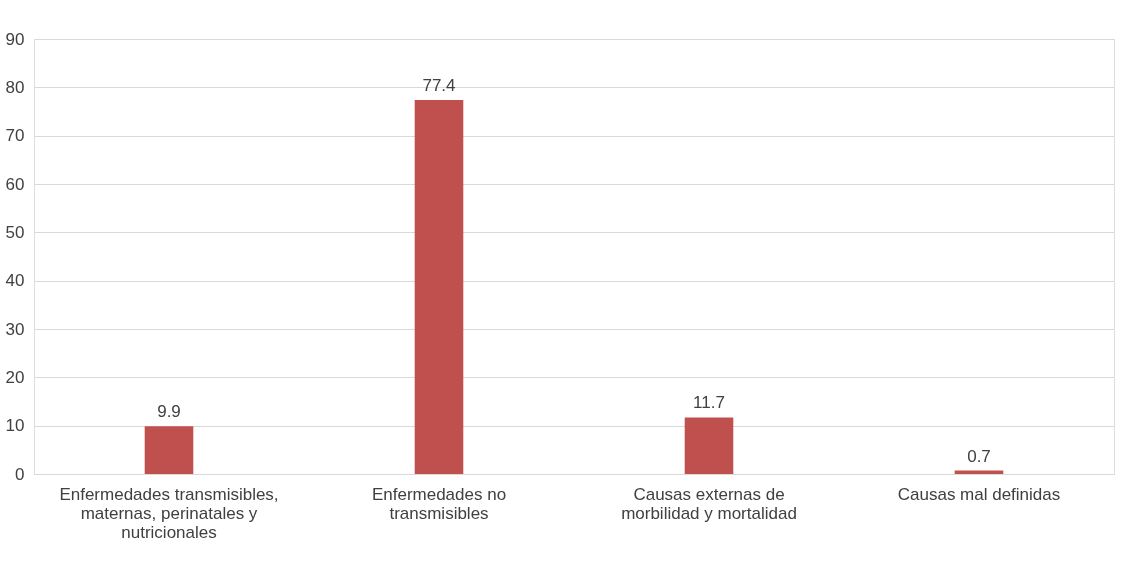 This screenshot has height=588, width=1145. What do you see at coordinates (15, 184) in the screenshot?
I see `y-tick-label: 60` at bounding box center [15, 184].